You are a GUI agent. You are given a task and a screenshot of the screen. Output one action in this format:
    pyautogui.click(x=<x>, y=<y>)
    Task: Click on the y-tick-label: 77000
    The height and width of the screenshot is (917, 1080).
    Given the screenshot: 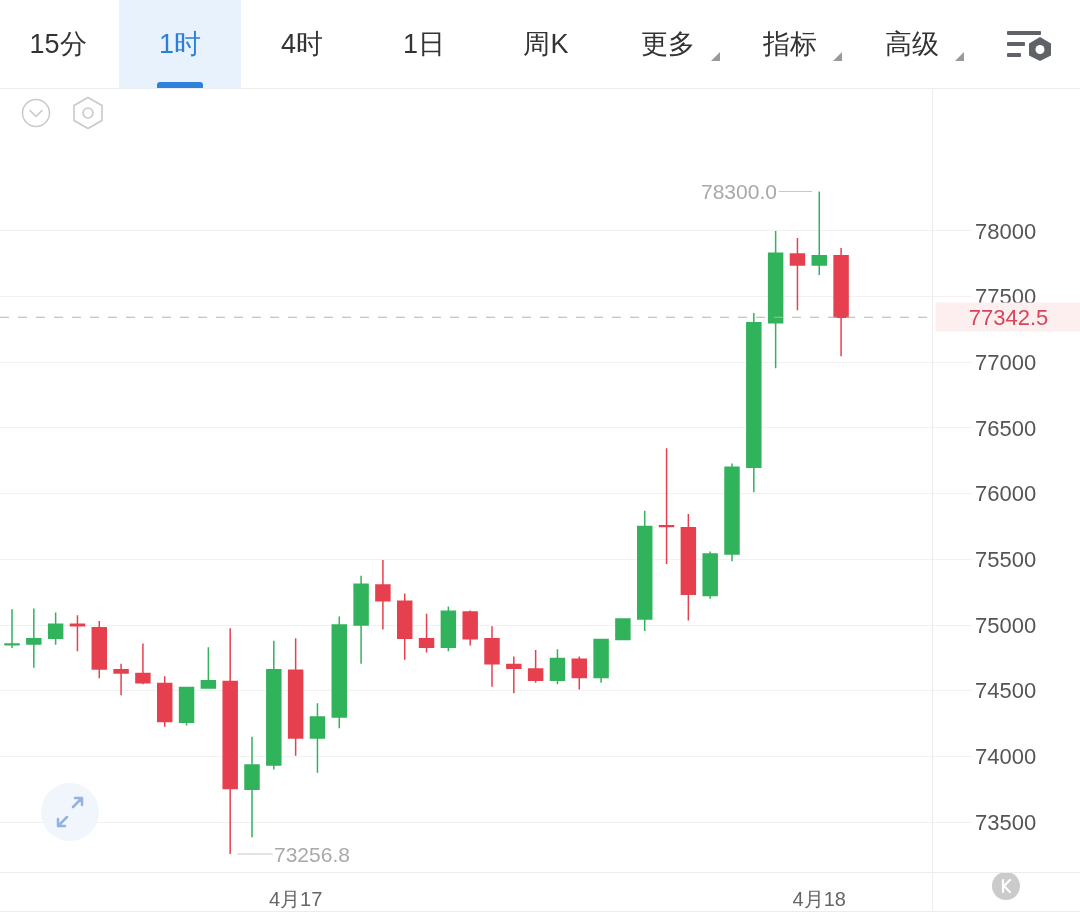 What is the action you would take?
    pyautogui.click(x=1006, y=362)
    